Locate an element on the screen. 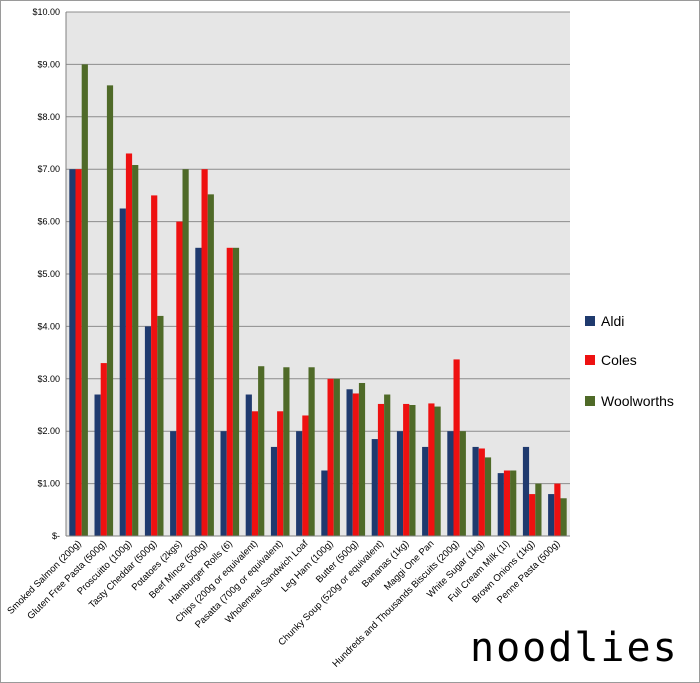 This screenshot has width=700, height=683. y-tick-label: $5.00 is located at coordinates (48, 274).